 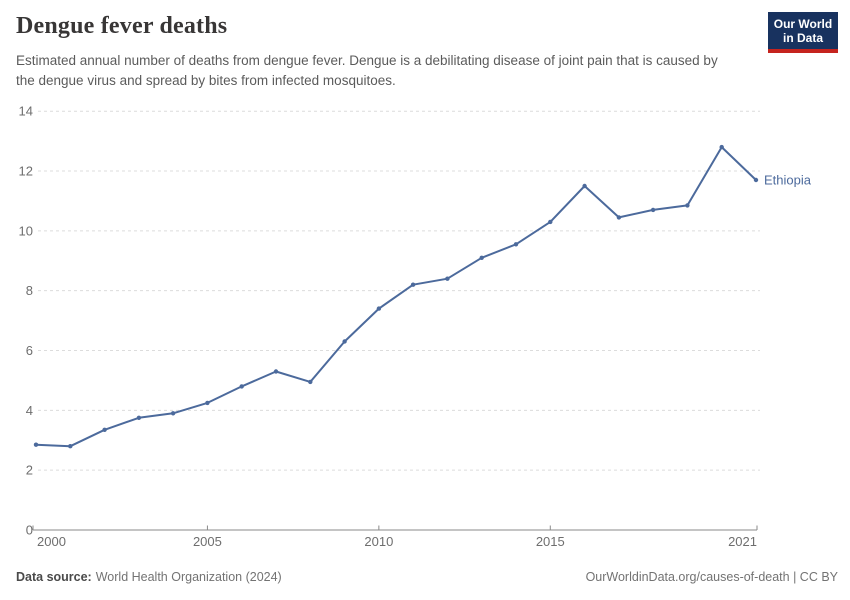 What do you see at coordinates (742, 541) in the screenshot?
I see `svg-text: 2021` at bounding box center [742, 541].